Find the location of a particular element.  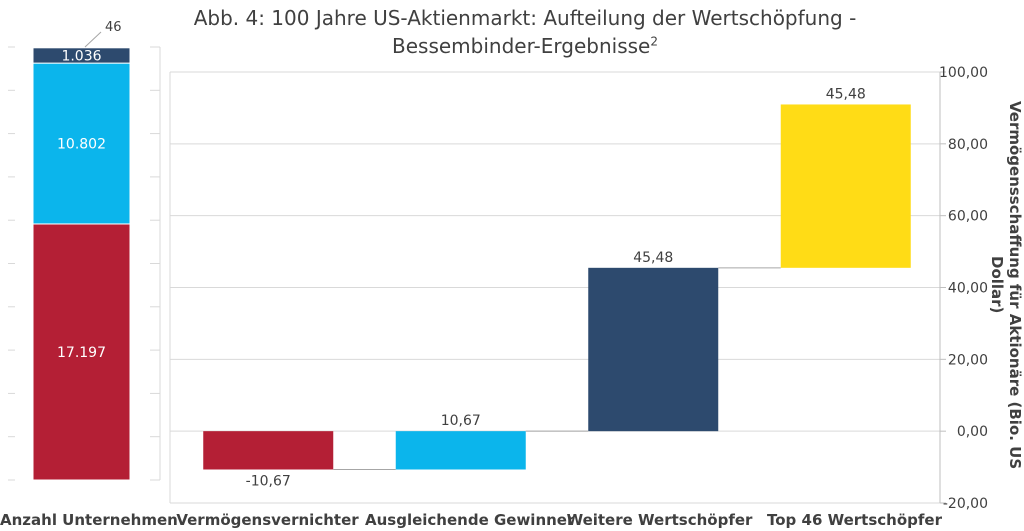

waterfall-bar-label-0: -10,67 is located at coordinates (268, 481).